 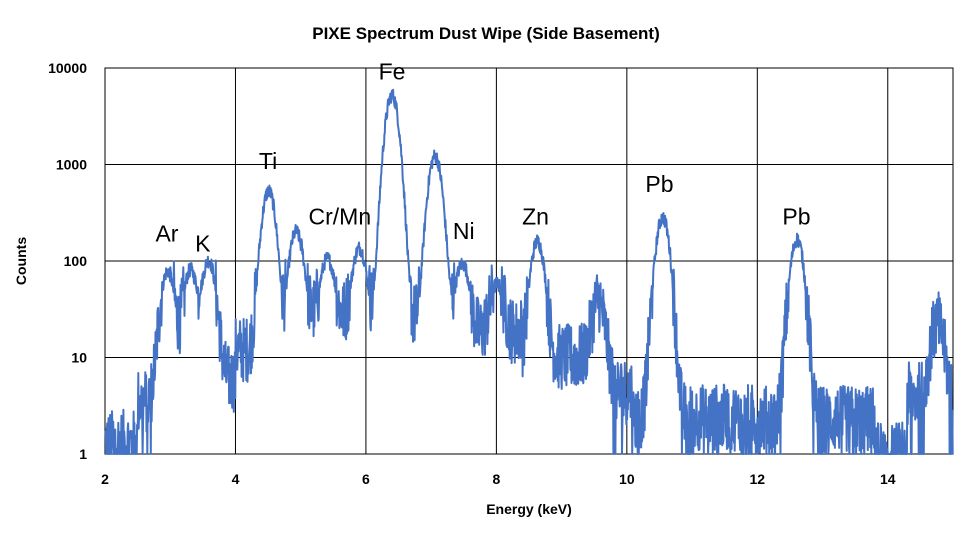 I want to click on x-tick-label: 4, so click(x=236, y=479).